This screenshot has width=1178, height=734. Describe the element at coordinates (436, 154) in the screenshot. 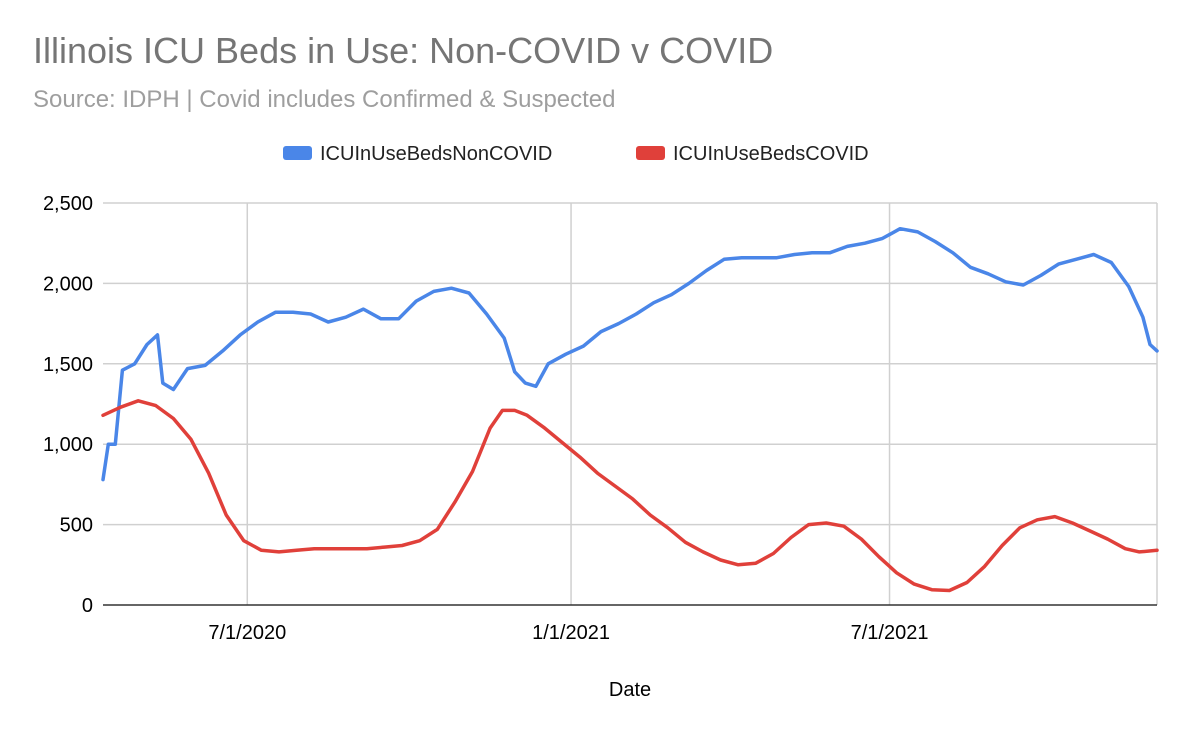

I see `legend-label: ICUInUseBedsNonCOVID` at that location.